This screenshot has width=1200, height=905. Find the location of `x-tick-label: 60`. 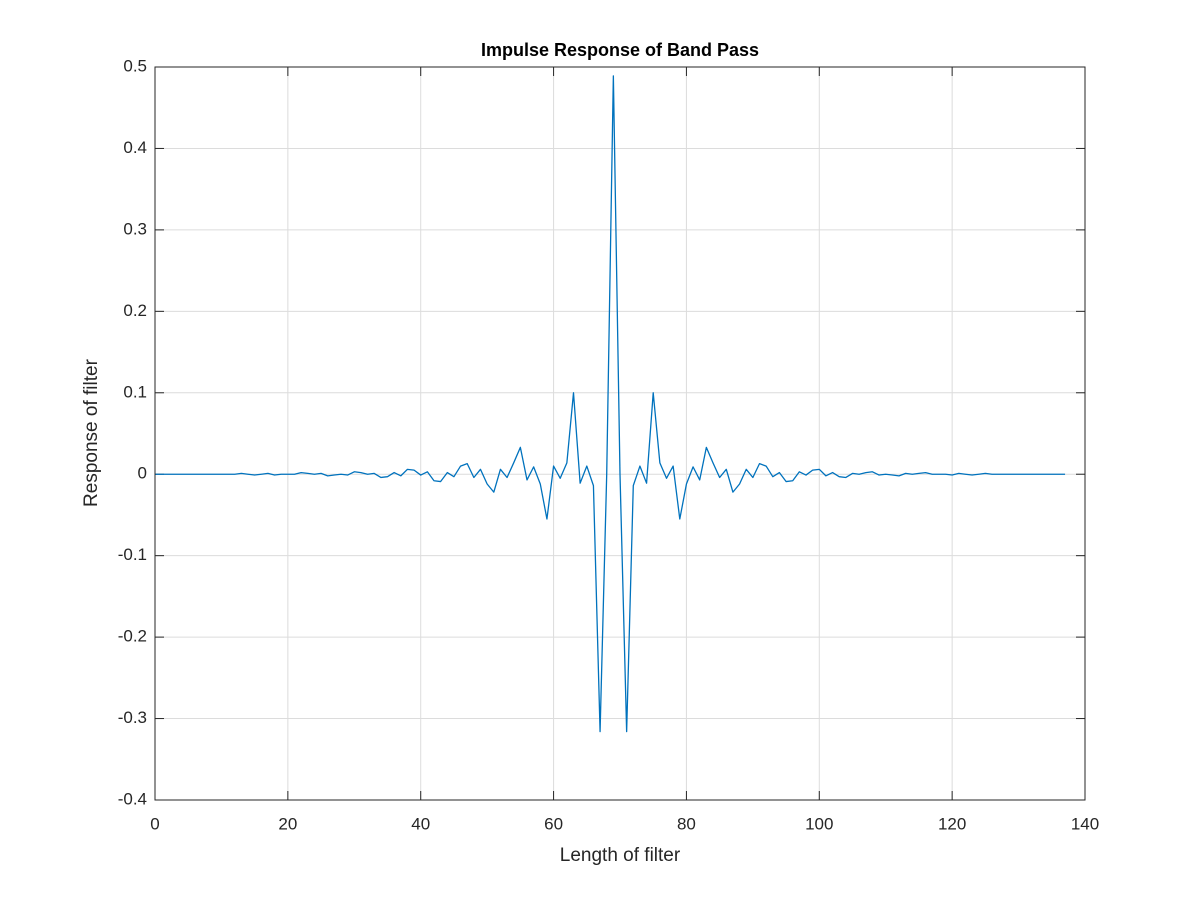

x-tick-label: 60 is located at coordinates (553, 823).